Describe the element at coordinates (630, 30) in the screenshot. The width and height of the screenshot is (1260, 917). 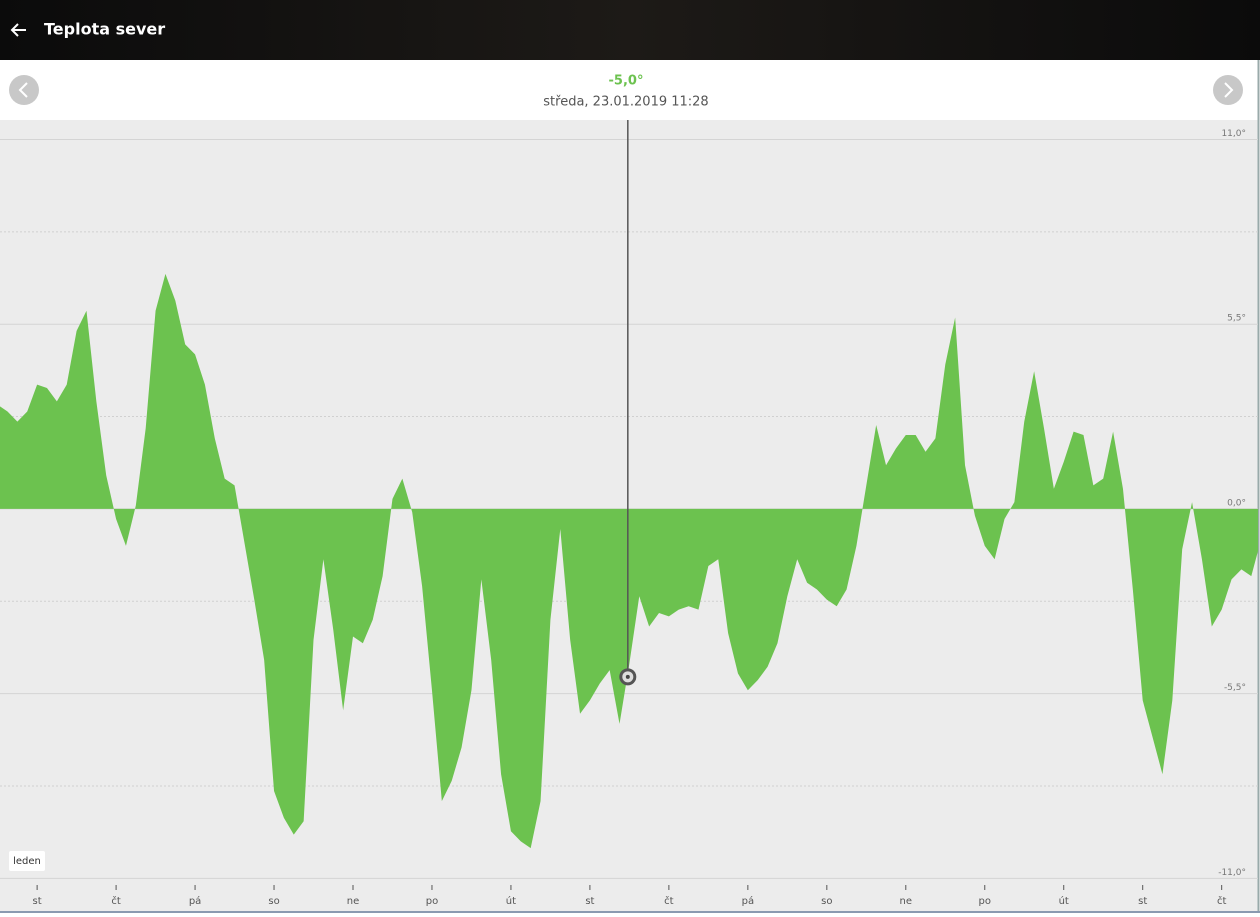
I see `header-bar` at that location.